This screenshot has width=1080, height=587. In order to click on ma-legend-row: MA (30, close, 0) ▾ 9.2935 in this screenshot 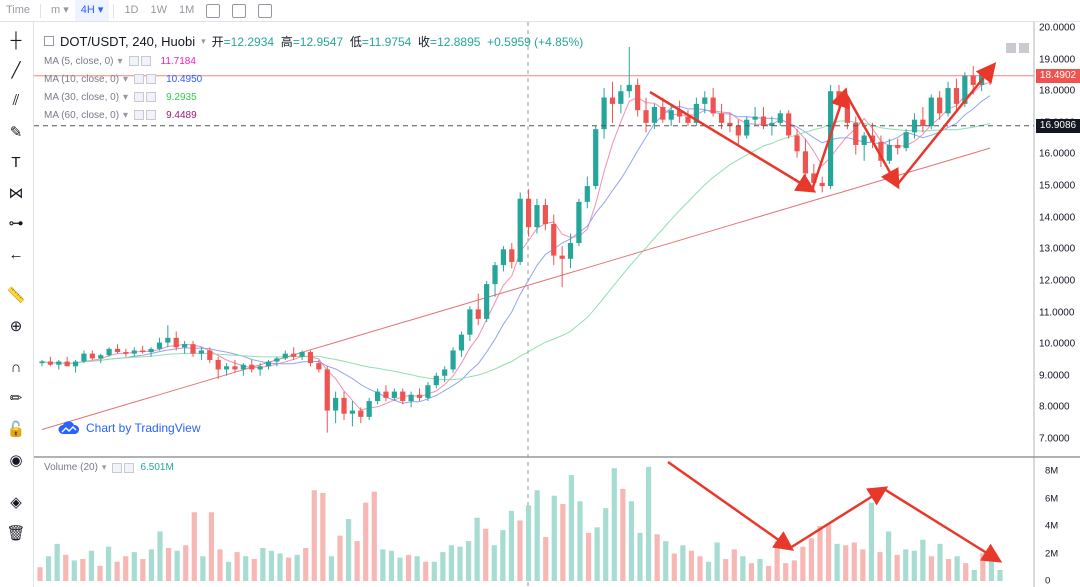, I will do `click(313, 97)`.